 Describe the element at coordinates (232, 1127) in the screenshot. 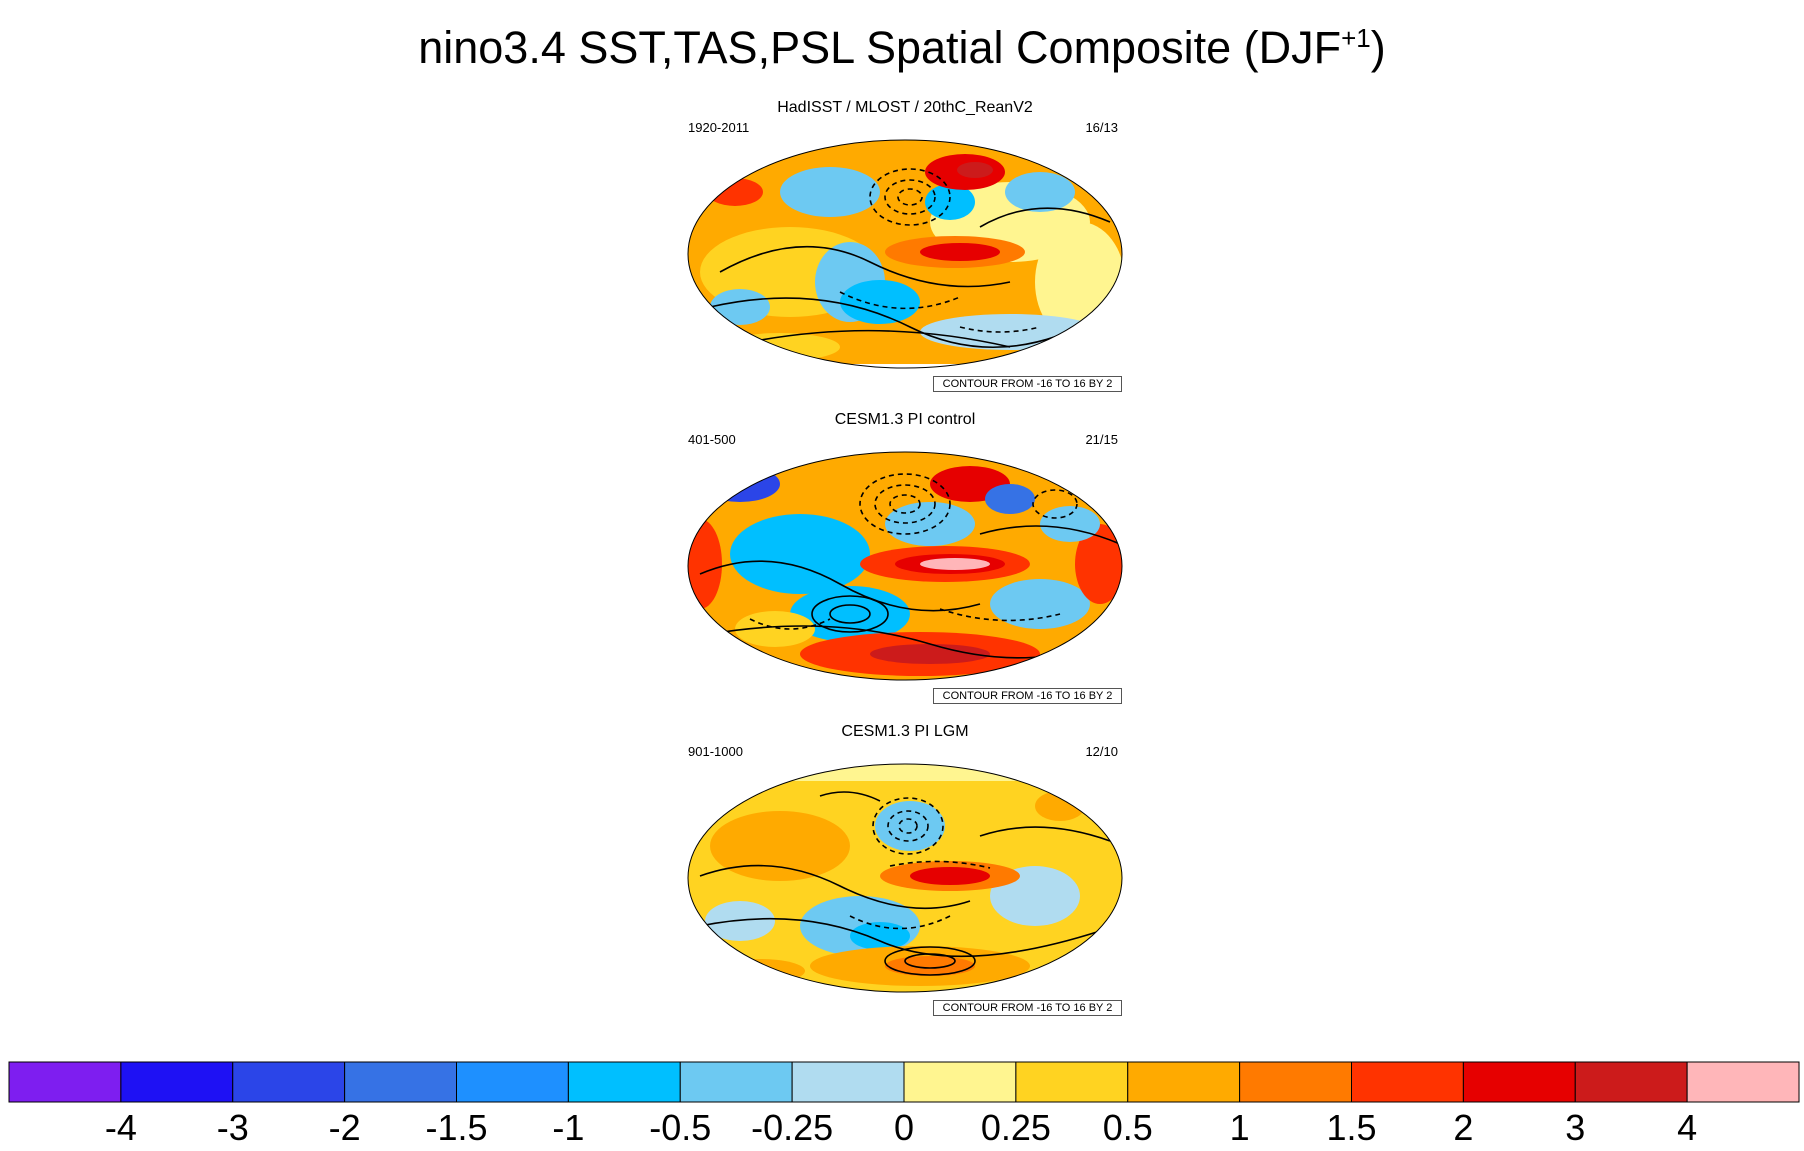

I see `colorbar-tick-label: -3` at that location.